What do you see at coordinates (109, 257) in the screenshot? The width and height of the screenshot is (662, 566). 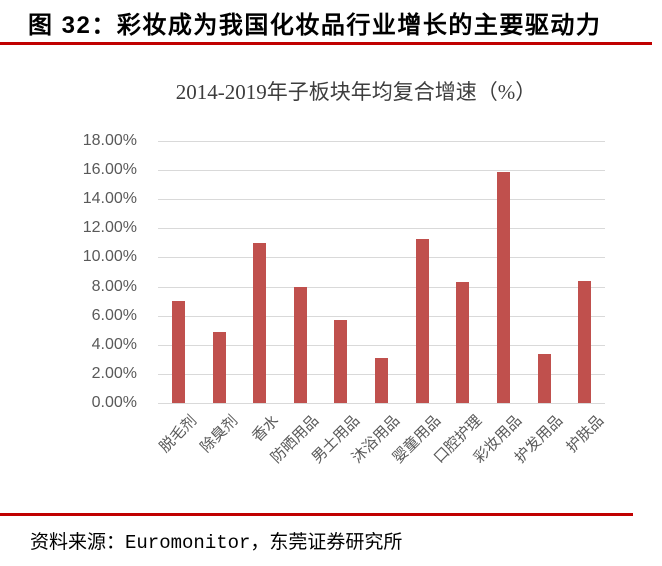 I see `y-tick-label: 10.00%` at bounding box center [109, 257].